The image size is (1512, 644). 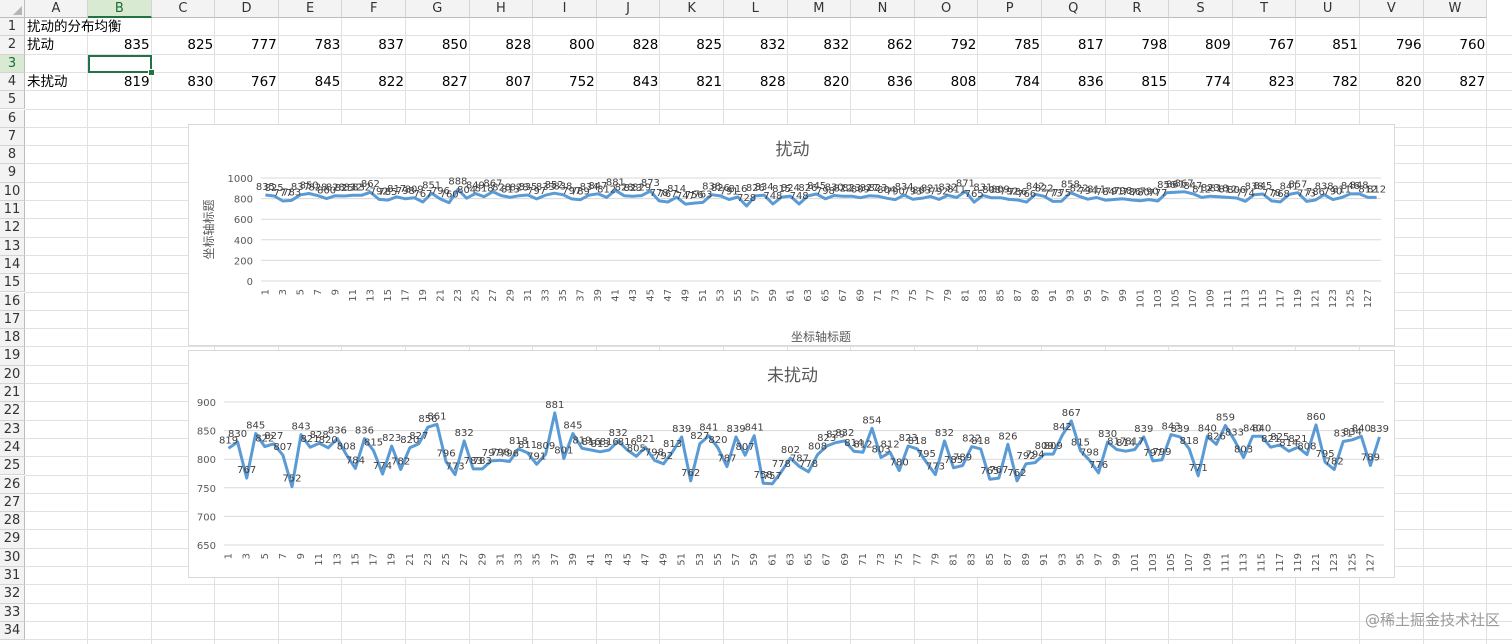 I want to click on cell-b4: 819, so click(x=136, y=81).